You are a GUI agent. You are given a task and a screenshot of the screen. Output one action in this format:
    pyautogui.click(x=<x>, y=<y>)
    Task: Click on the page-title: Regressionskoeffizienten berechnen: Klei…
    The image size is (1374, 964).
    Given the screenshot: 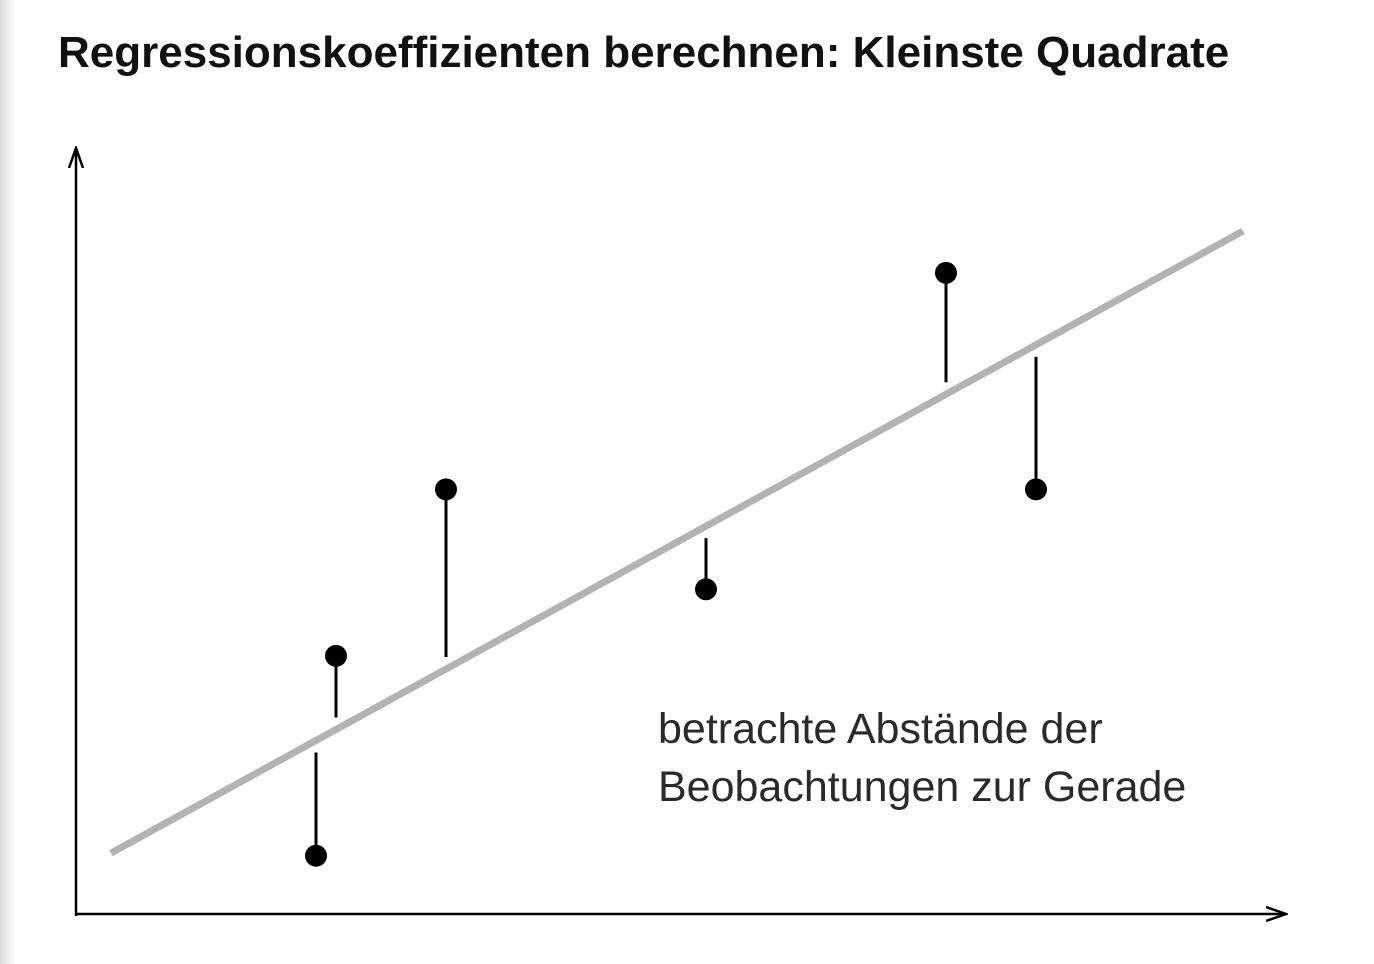 What is the action you would take?
    pyautogui.click(x=644, y=52)
    